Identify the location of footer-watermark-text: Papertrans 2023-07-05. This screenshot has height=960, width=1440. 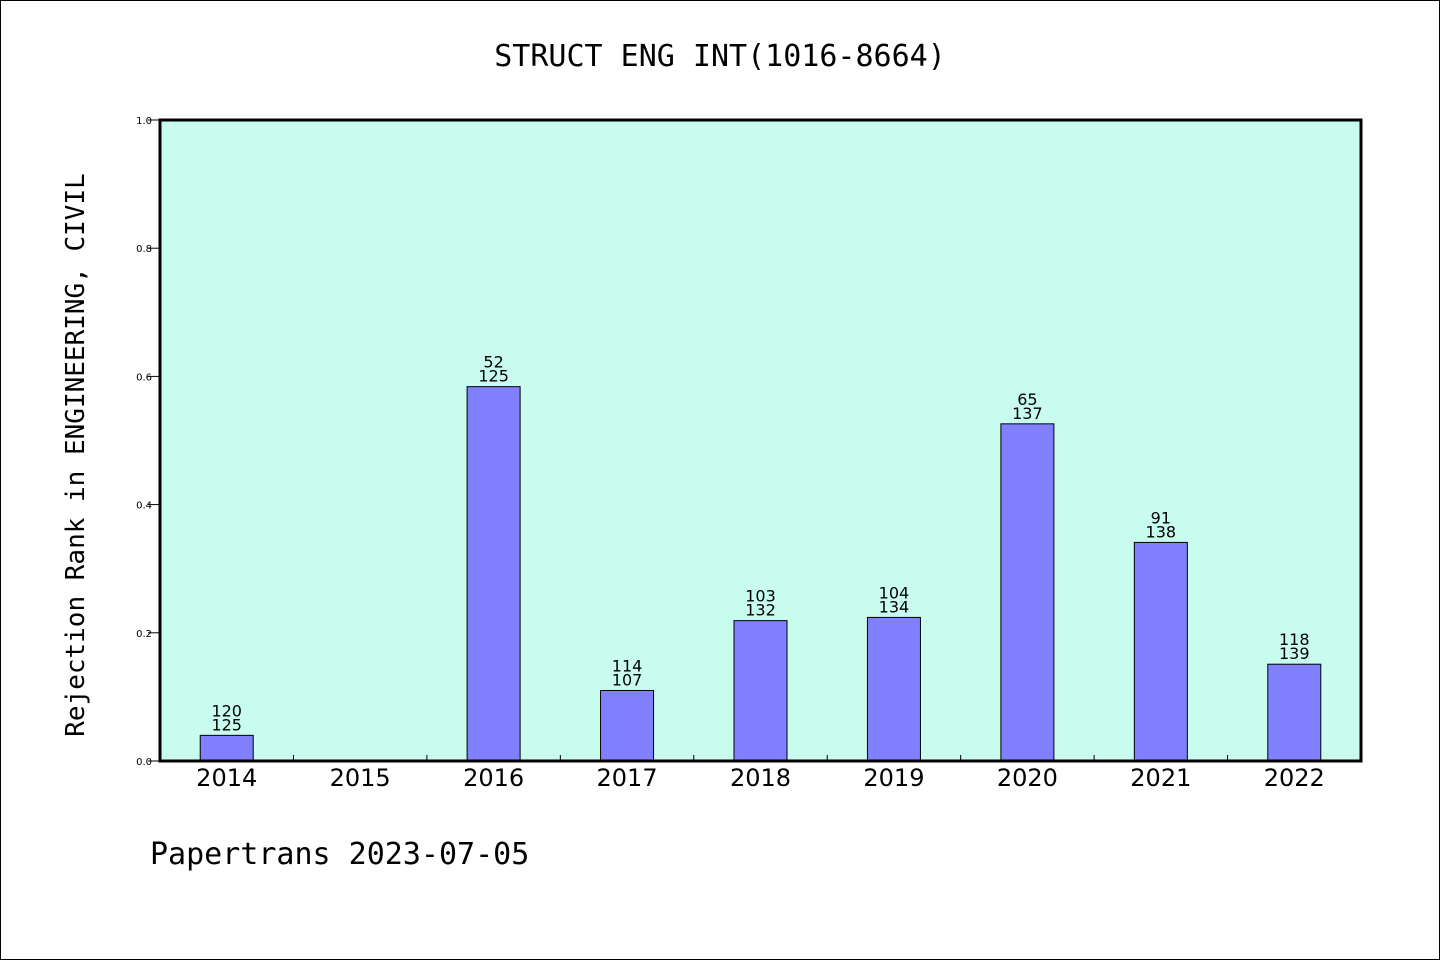
(339, 854).